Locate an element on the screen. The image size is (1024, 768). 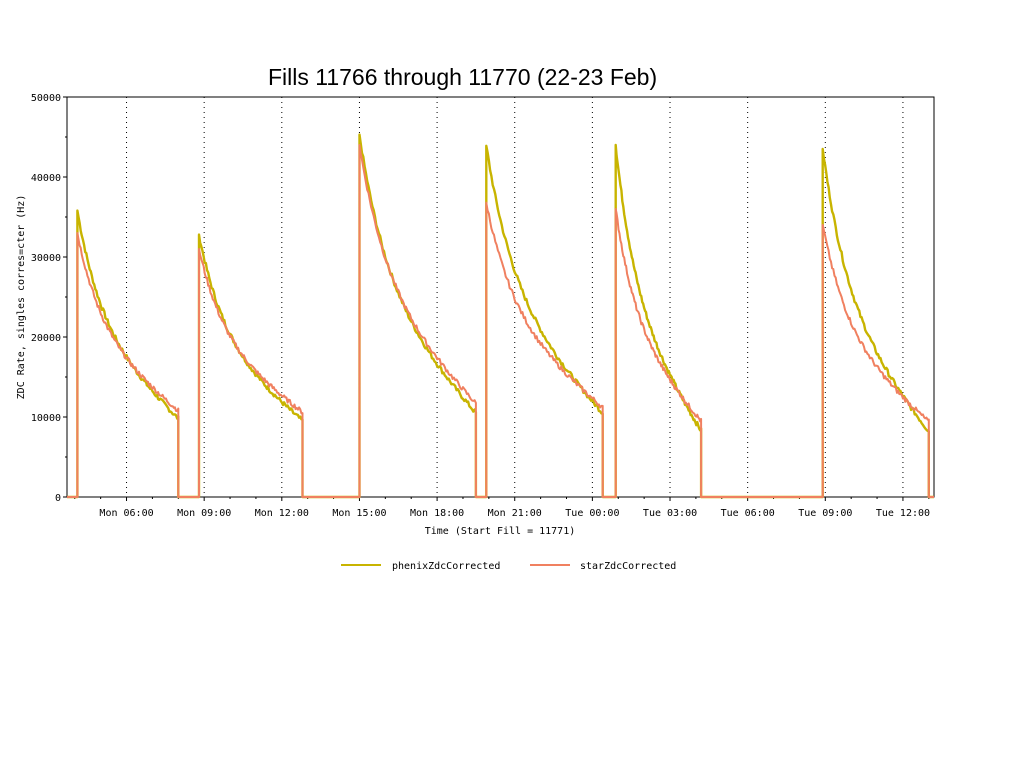
x-tick-label: Mon 12:00 is located at coordinates (282, 513).